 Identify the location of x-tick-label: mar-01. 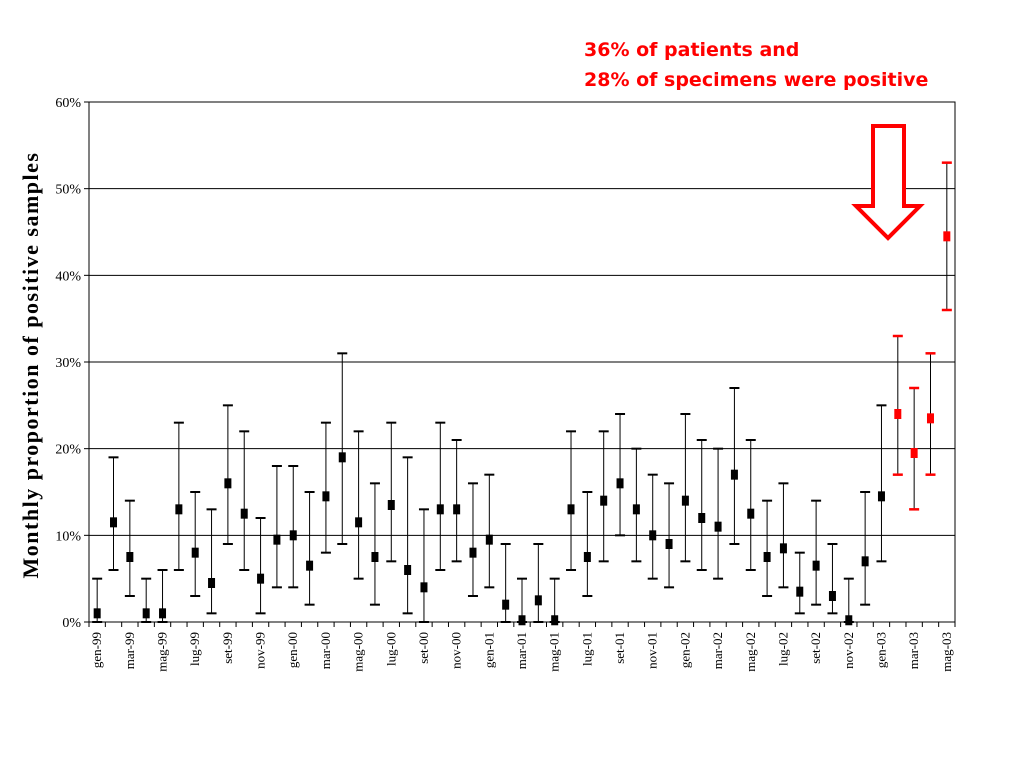
(521, 650).